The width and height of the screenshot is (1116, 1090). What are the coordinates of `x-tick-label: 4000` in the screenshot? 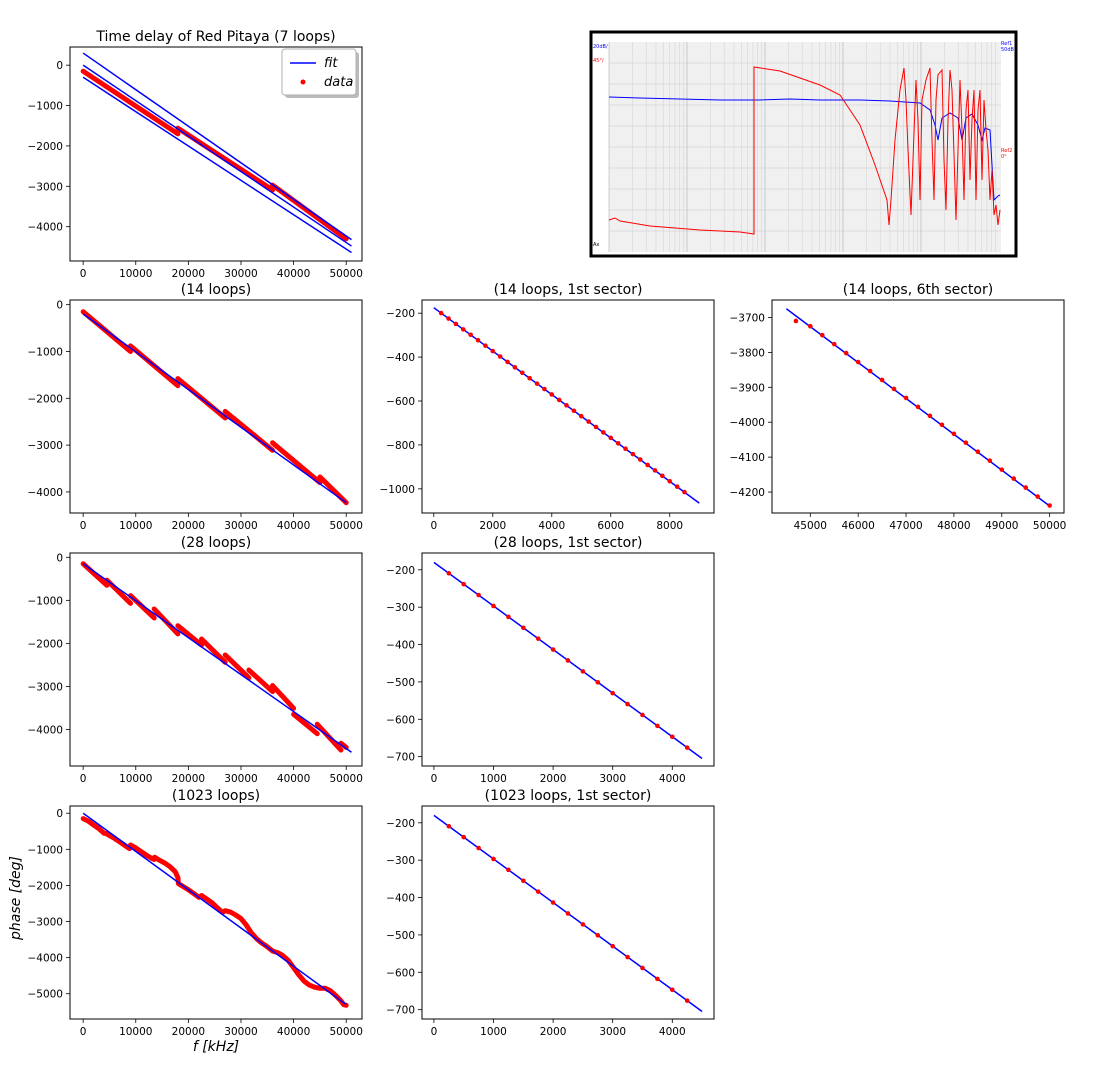 It's located at (672, 779).